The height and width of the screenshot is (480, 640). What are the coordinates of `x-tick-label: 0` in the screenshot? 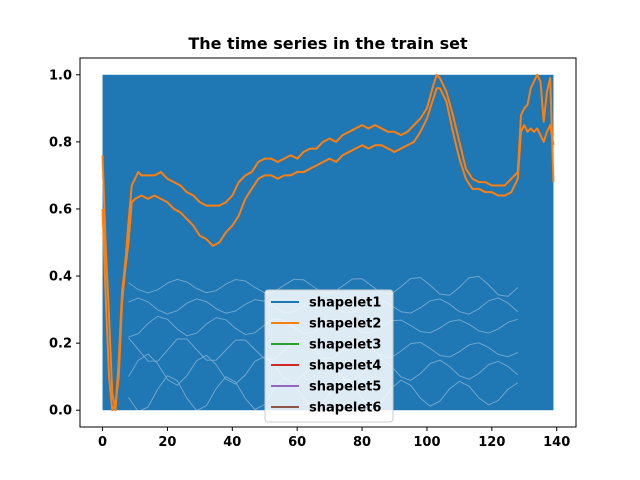 It's located at (102, 442).